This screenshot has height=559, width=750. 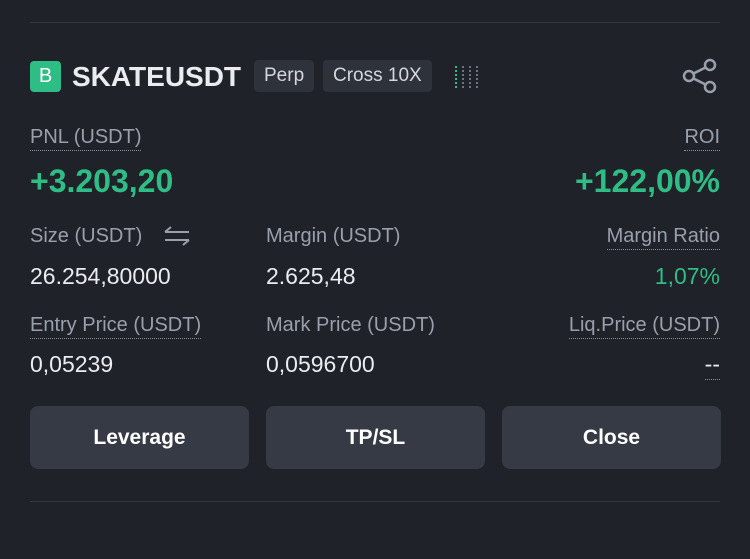 I want to click on swap-icon, so click(x=177, y=236).